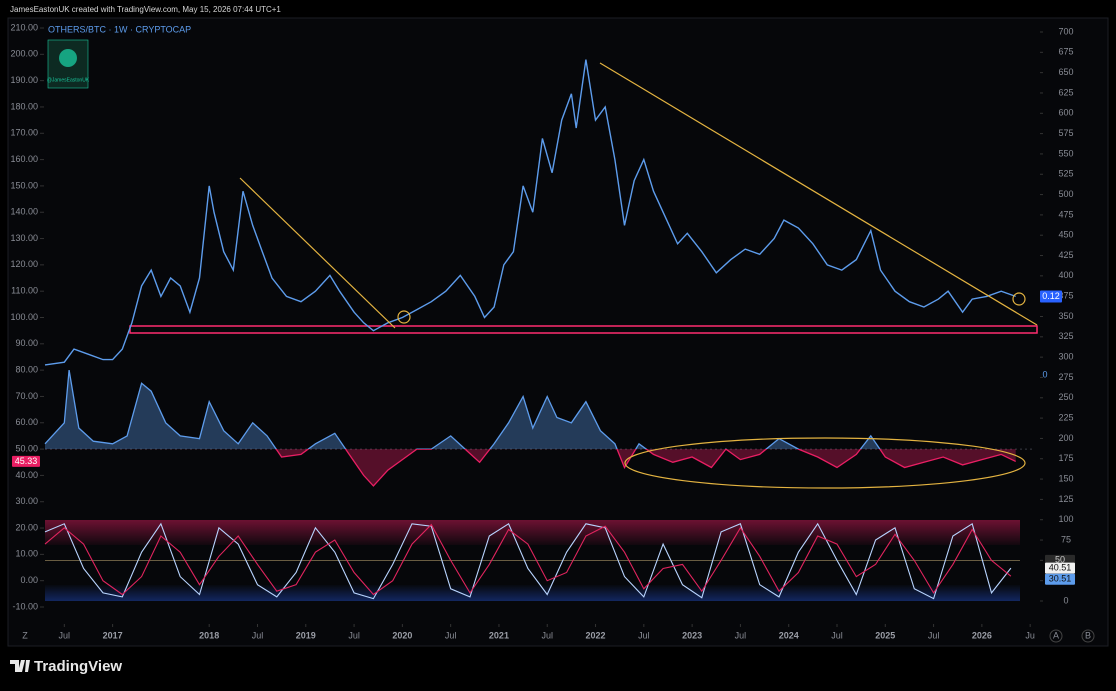  I want to click on stoch-k-tag-box, so click(1060, 568).